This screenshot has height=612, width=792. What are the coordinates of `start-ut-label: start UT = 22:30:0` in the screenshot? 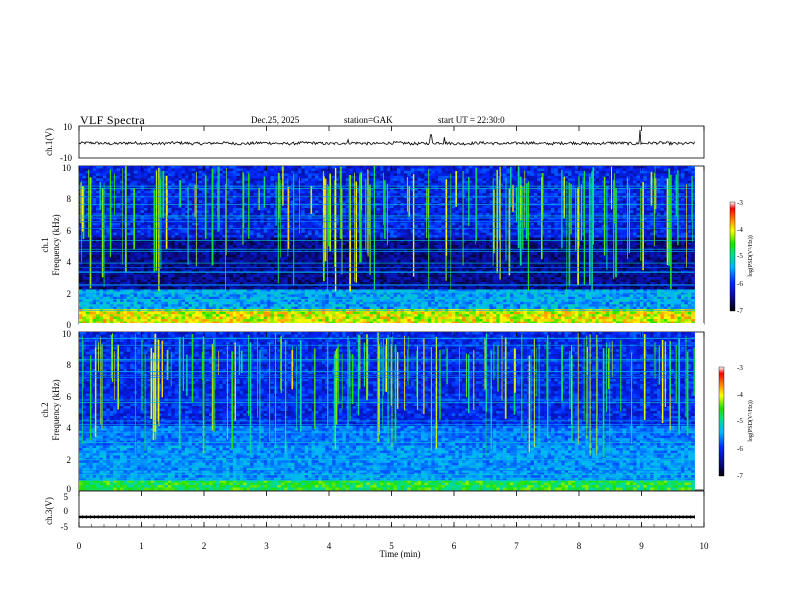 It's located at (471, 120).